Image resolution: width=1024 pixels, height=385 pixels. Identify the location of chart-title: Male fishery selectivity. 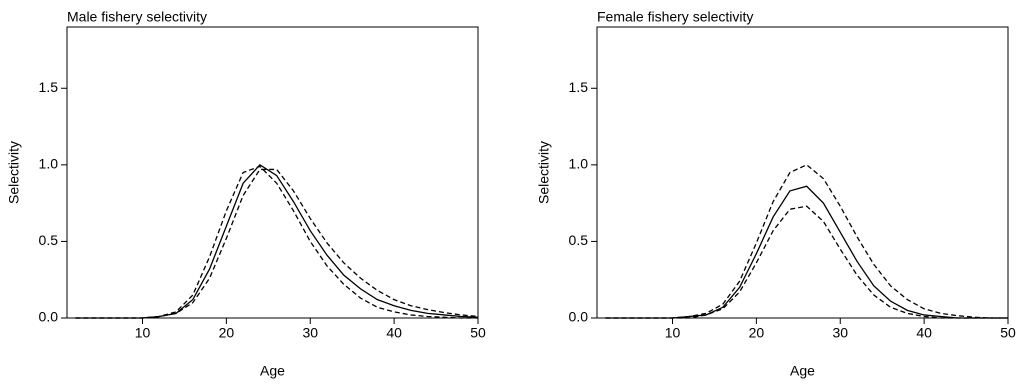
(137, 17).